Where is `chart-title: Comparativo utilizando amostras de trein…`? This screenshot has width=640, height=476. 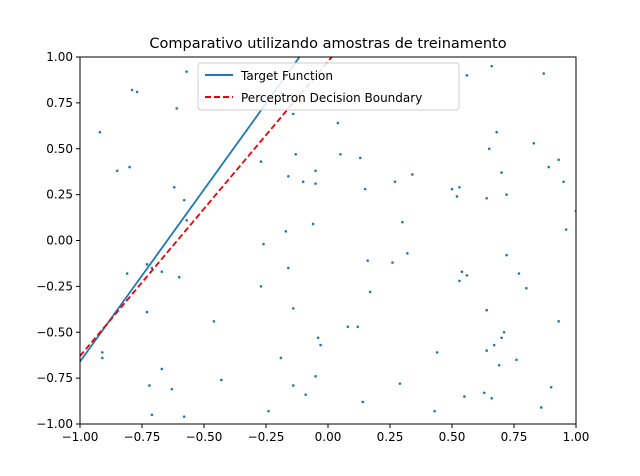
chart-title: Comparativo utilizando amostras de trein… is located at coordinates (327, 44).